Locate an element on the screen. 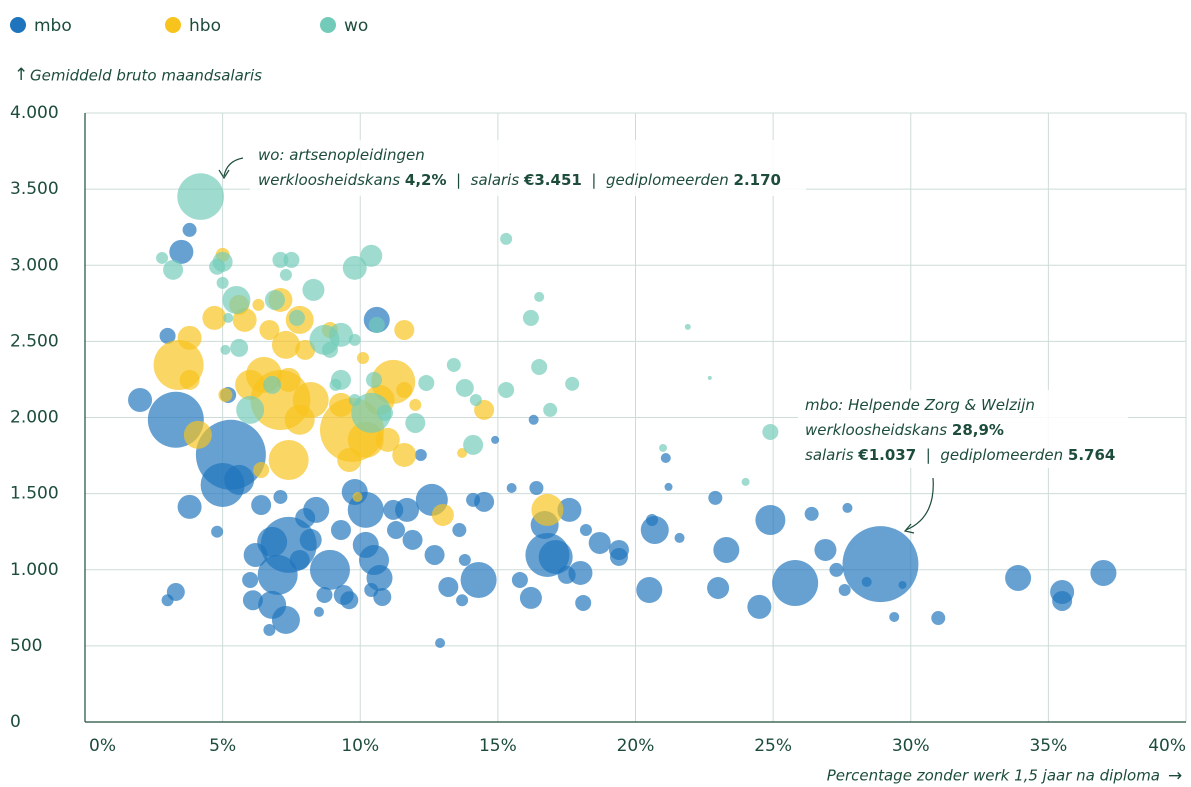 This screenshot has width=1191, height=787. annotation-text: | salaris is located at coordinates (485, 180).